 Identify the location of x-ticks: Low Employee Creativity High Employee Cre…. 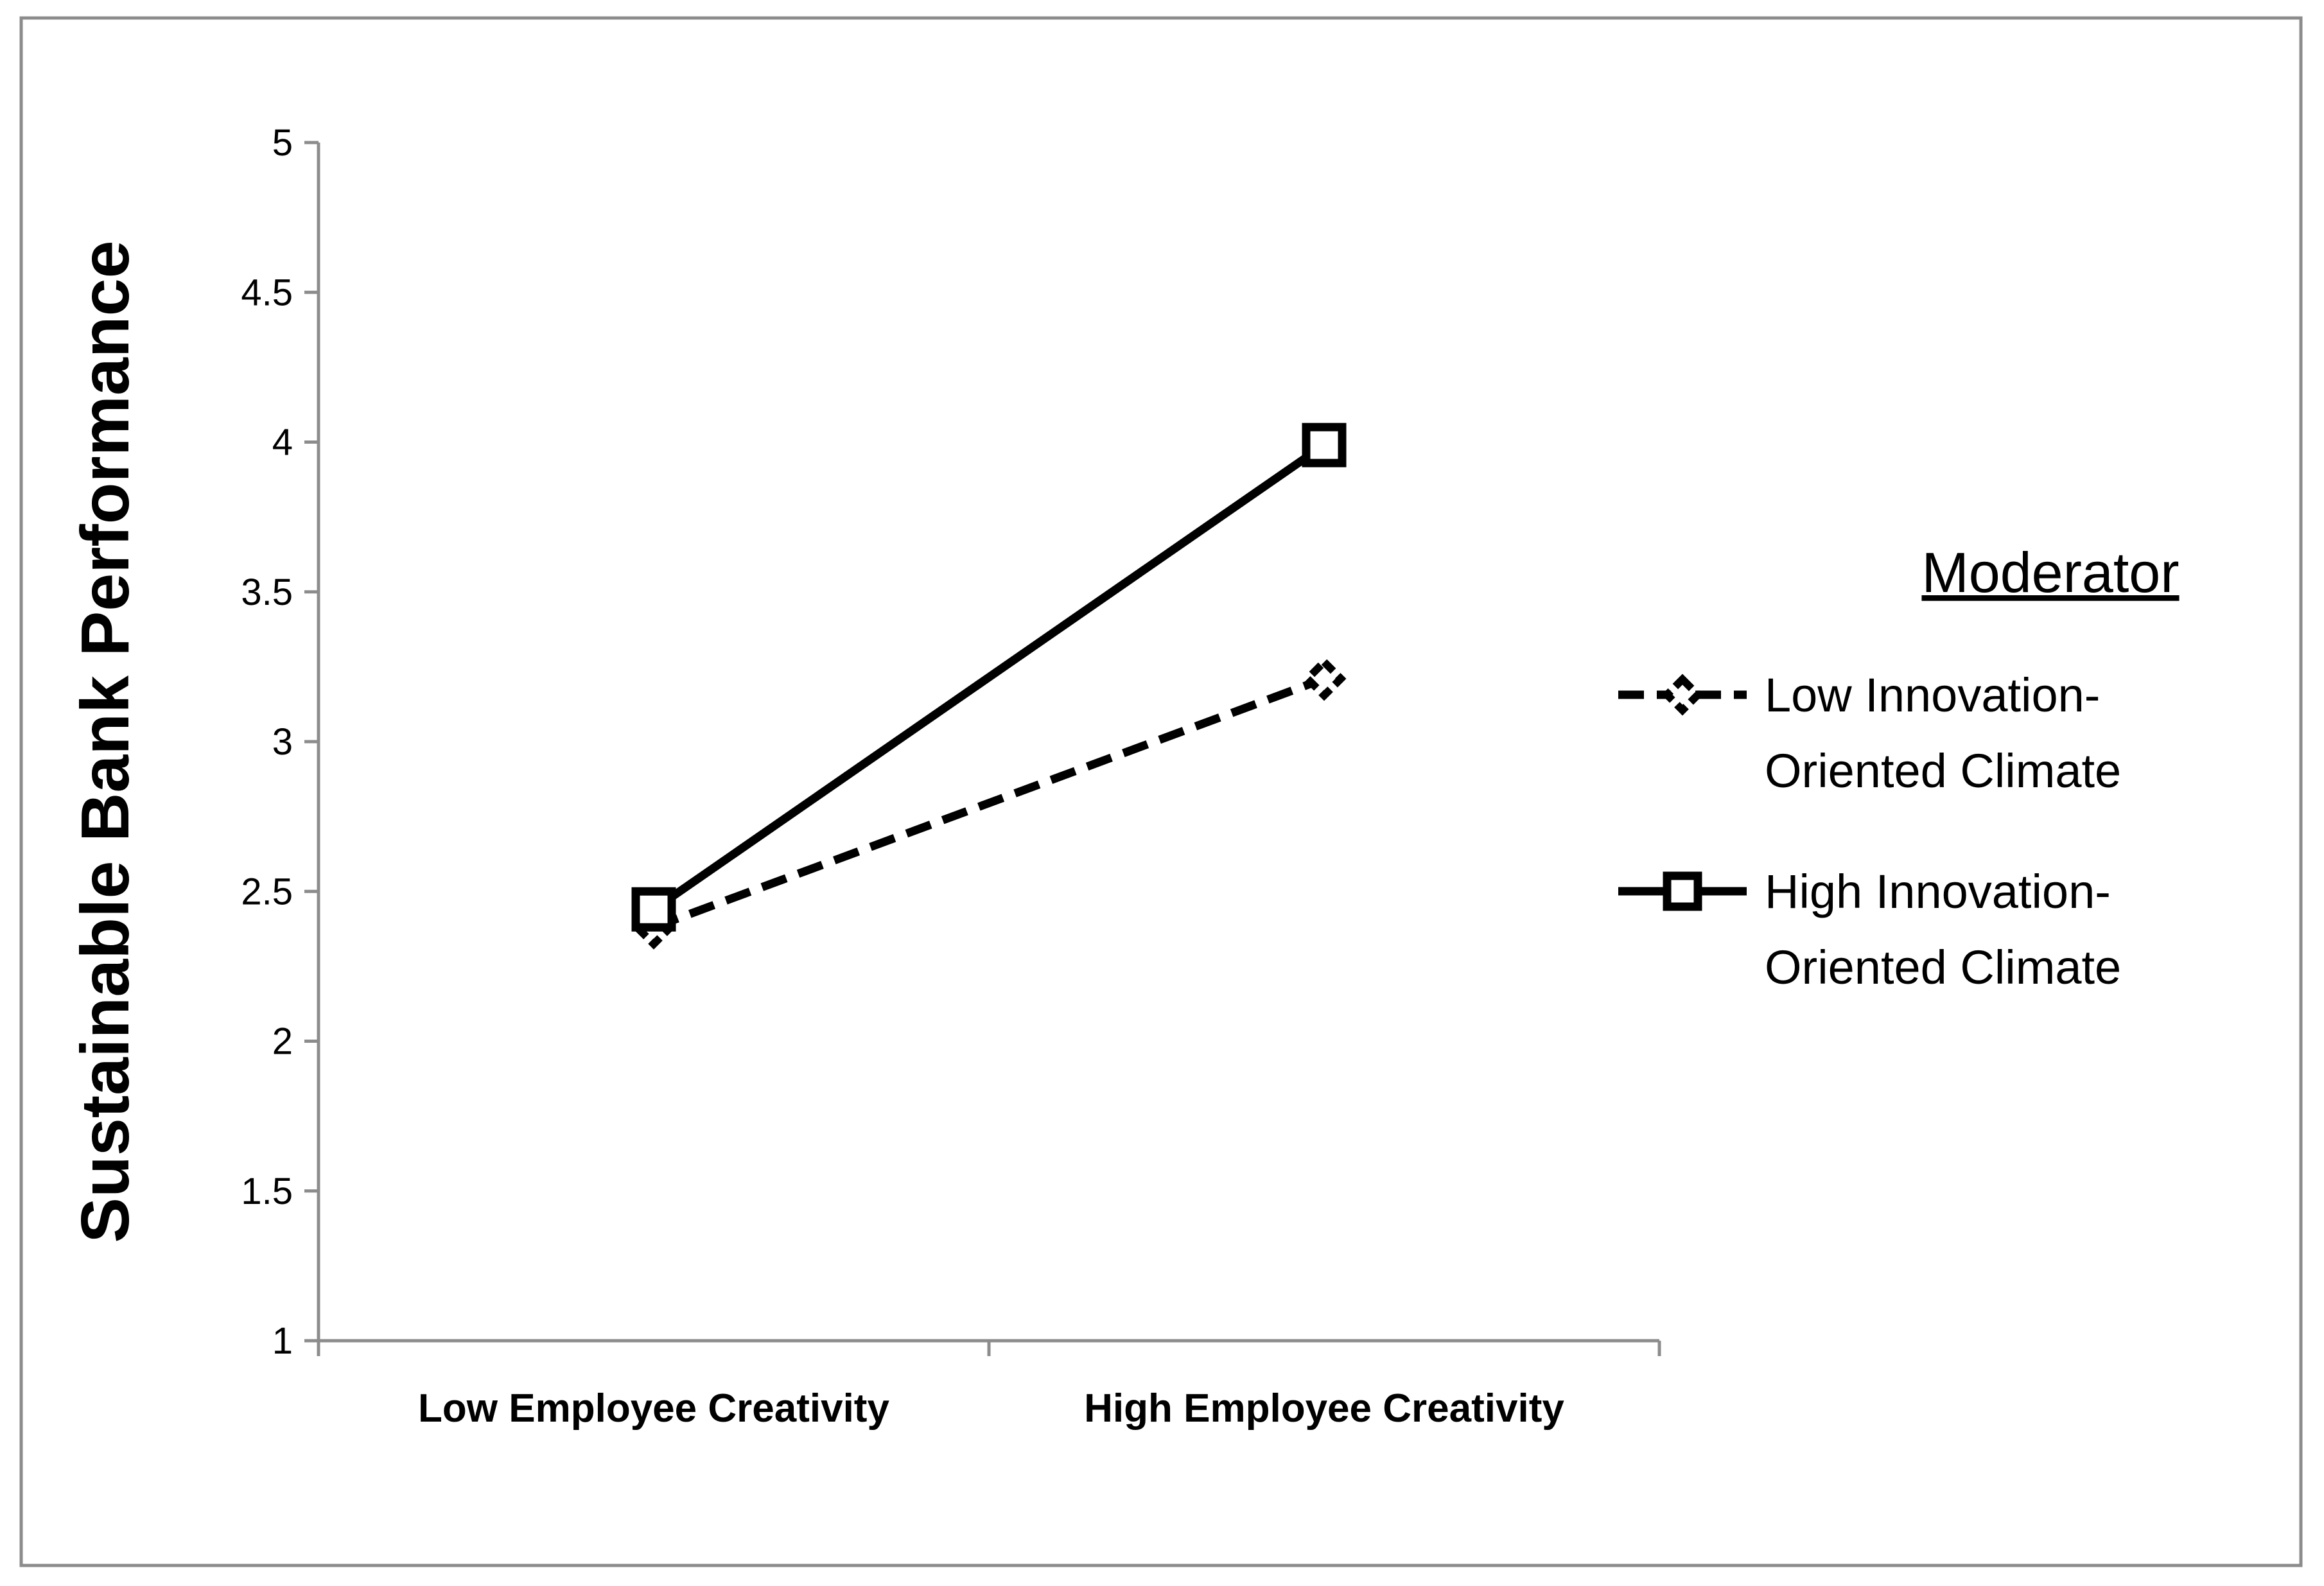
(989, 1386).